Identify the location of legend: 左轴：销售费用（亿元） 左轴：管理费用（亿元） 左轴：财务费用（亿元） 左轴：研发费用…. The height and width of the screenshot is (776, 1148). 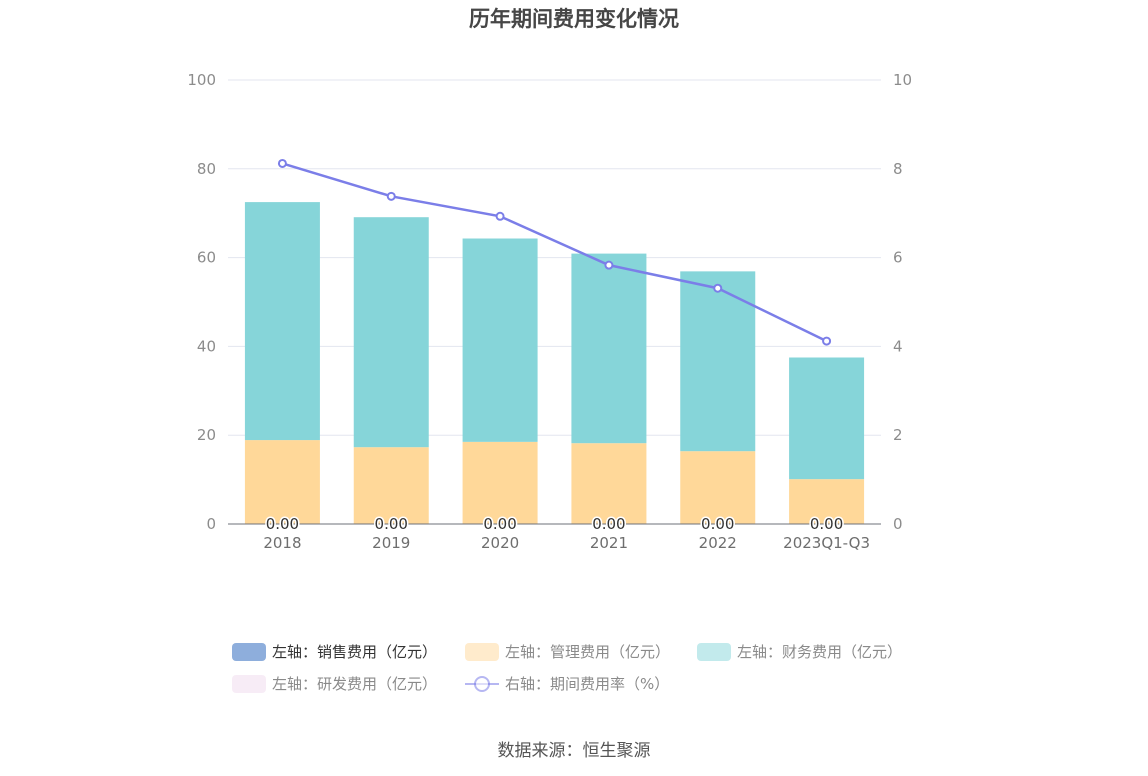
(567, 668).